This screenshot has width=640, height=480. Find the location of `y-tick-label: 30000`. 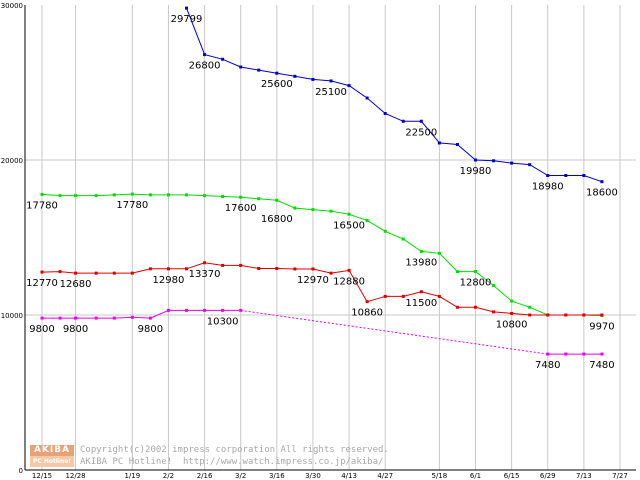

y-tick-label: 30000 is located at coordinates (12, 6).